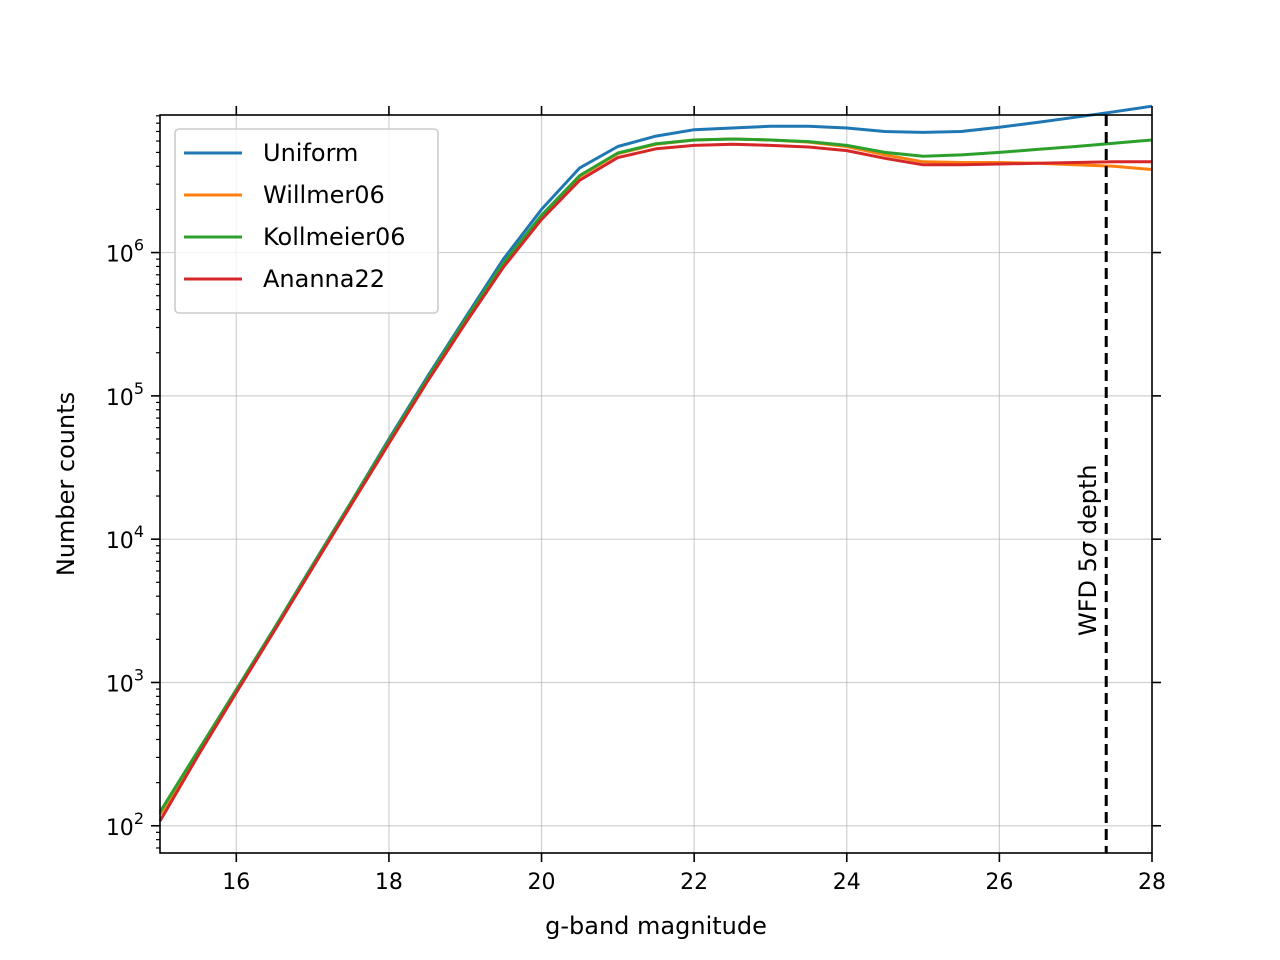 The image size is (1280, 960). What do you see at coordinates (389, 882) in the screenshot?
I see `x-tick-label: 18` at bounding box center [389, 882].